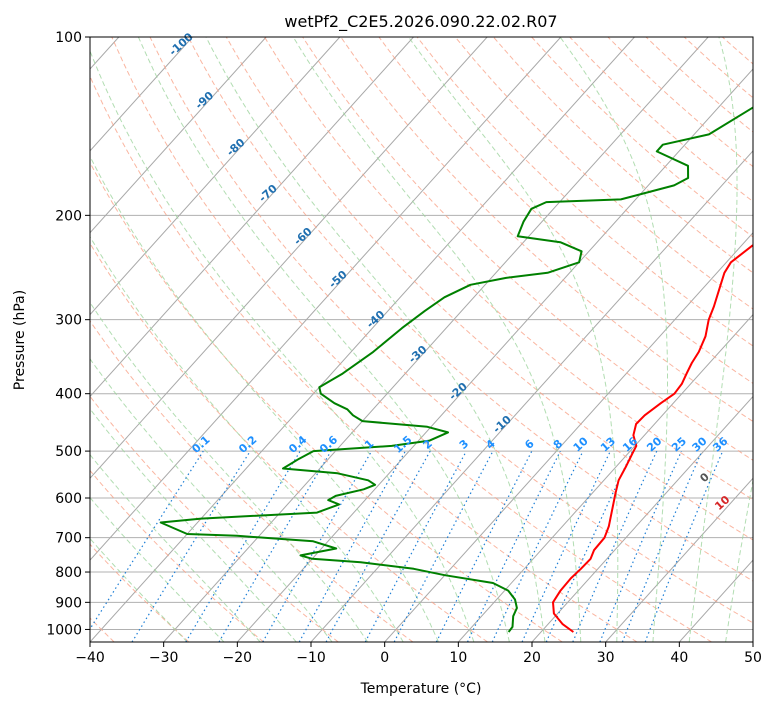  Describe the element at coordinates (68, 573) in the screenshot. I see `y-tick-label: 800` at that location.